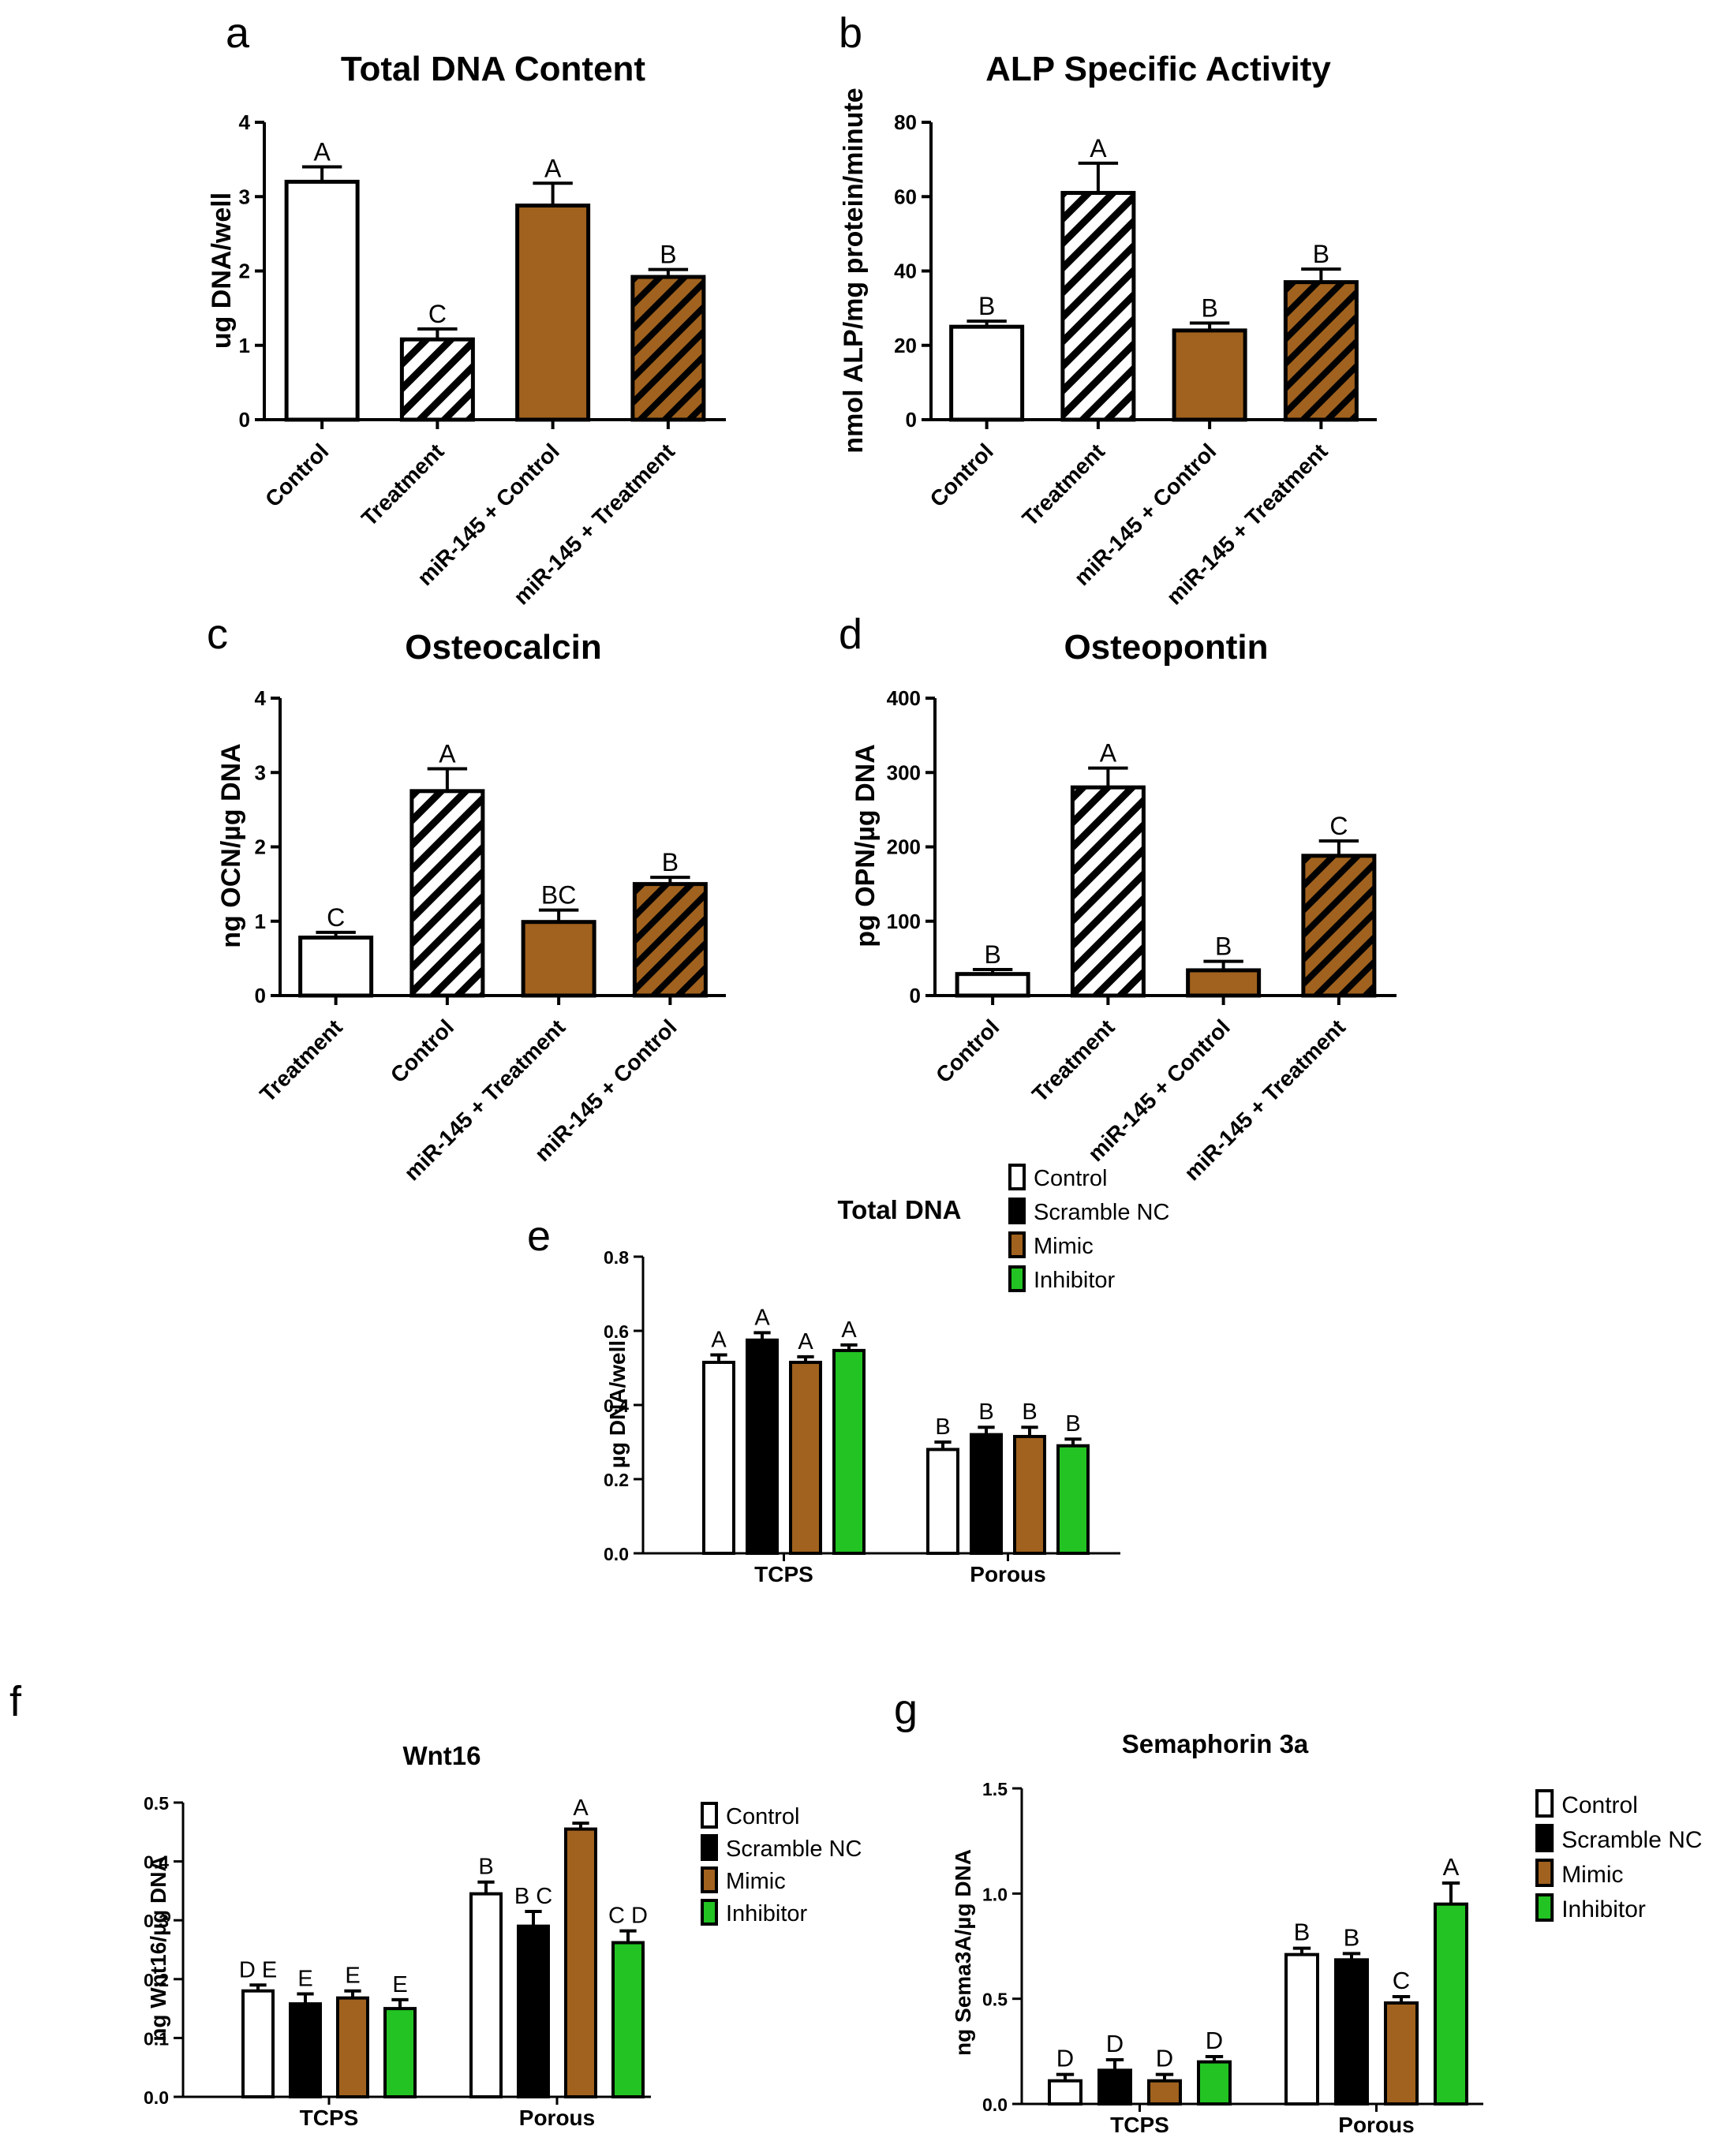 The image size is (1720, 2156). Describe the element at coordinates (995, 2000) in the screenshot. I see `y-tick-label-g: 0.5` at that location.